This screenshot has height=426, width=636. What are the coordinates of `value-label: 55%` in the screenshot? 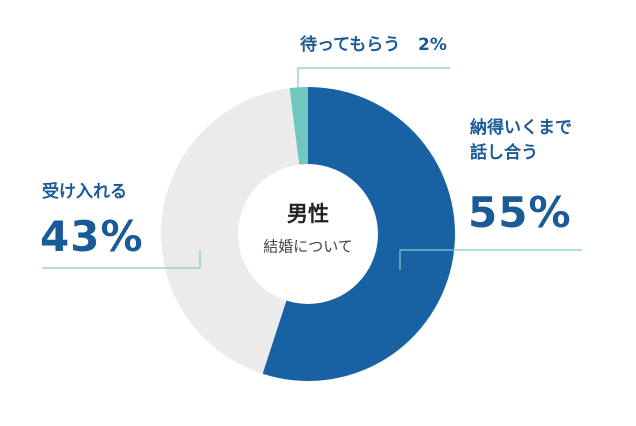 It's located at (520, 212).